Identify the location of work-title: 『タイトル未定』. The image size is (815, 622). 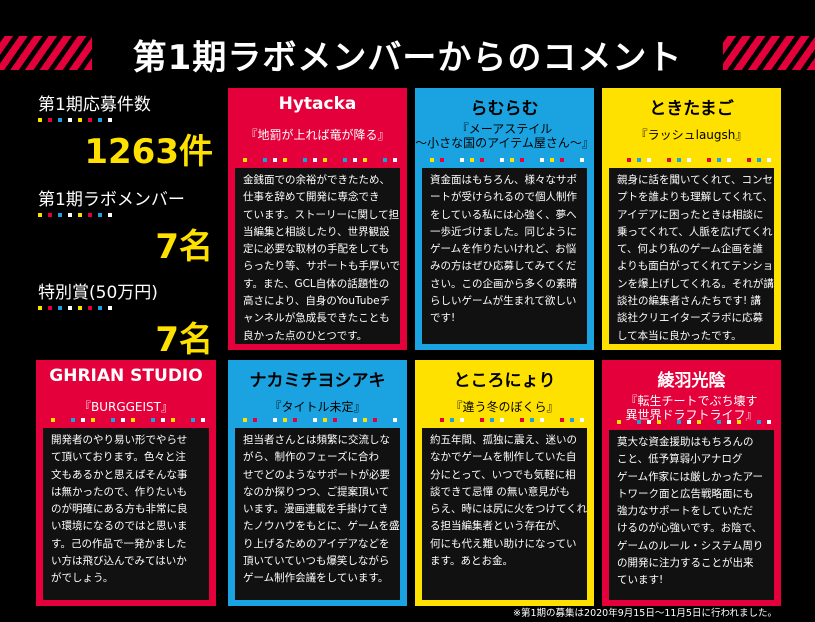
(317, 407).